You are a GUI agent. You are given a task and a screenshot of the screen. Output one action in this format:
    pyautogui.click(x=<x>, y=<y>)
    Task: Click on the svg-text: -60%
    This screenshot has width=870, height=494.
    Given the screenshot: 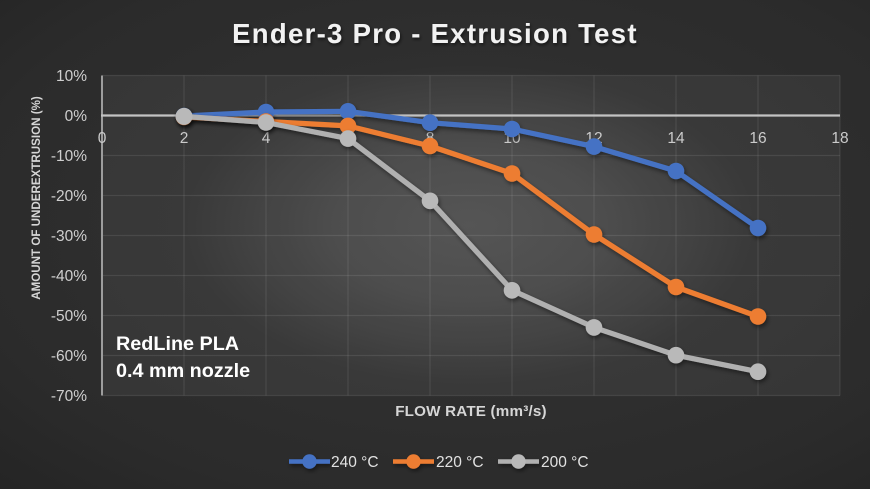 What is the action you would take?
    pyautogui.click(x=69, y=356)
    